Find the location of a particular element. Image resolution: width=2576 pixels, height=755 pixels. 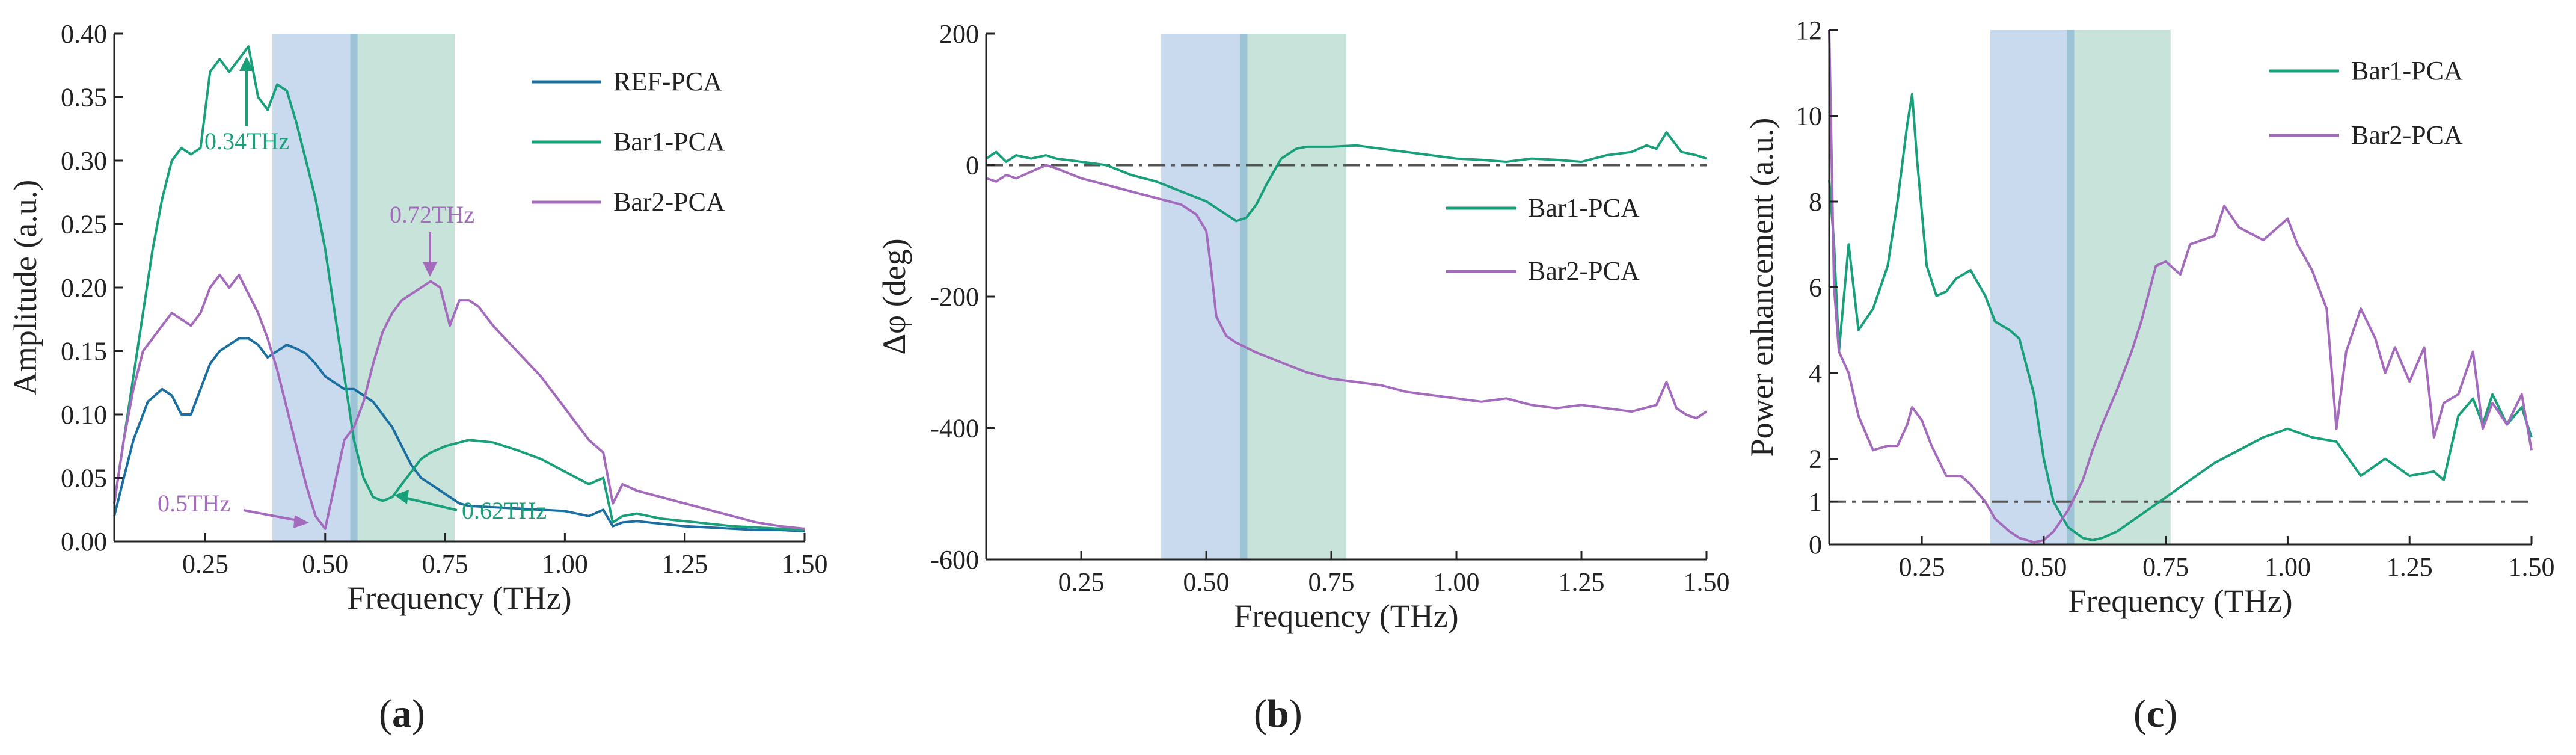

y-tick-label: -200 is located at coordinates (954, 297).